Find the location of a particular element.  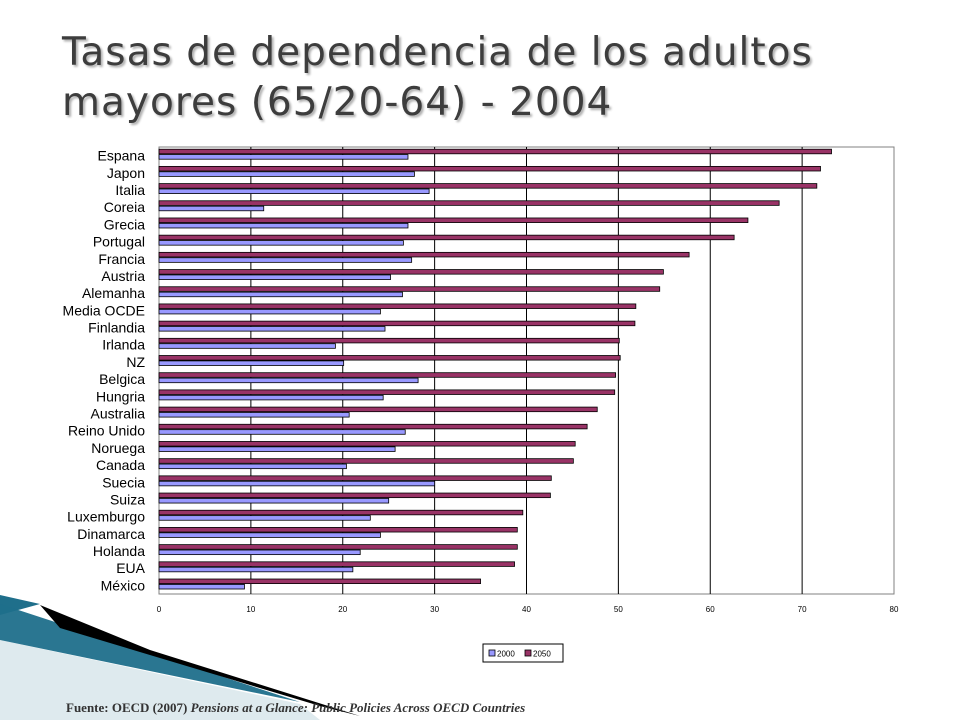

category-label: Portugal is located at coordinates (119, 242).